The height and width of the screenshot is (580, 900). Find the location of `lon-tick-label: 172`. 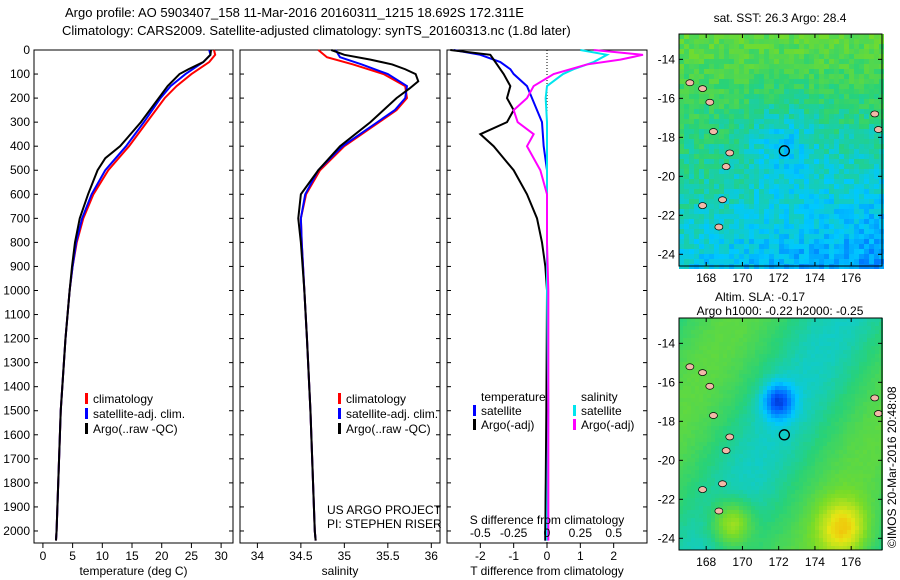

lon-tick-label: 172 is located at coordinates (779, 278).